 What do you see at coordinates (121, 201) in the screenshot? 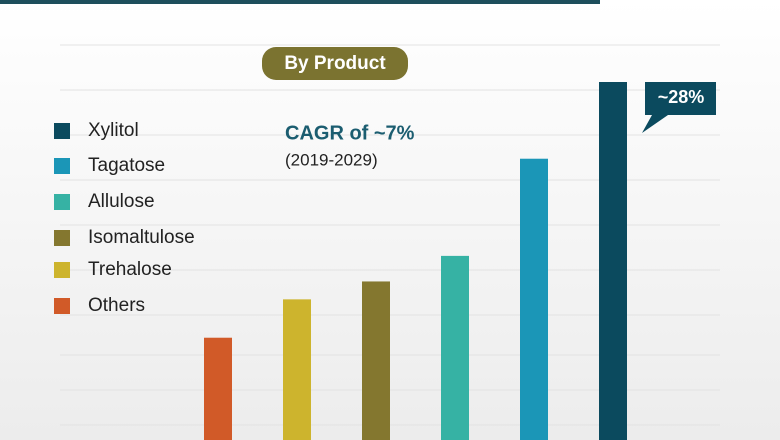
I see `legend-label: Allulose` at bounding box center [121, 201].